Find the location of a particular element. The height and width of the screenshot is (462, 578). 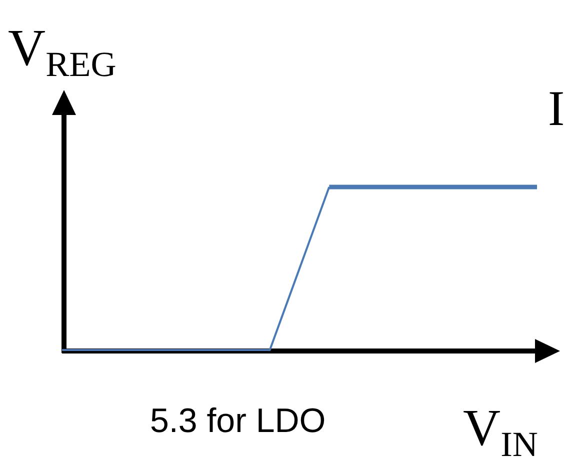

text: I is located at coordinates (556, 108).